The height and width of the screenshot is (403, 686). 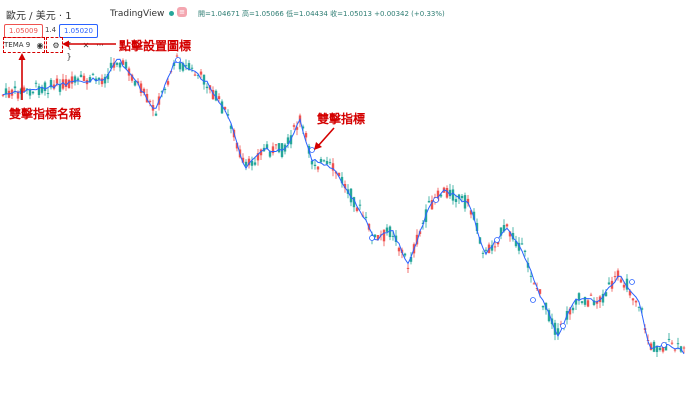 What do you see at coordinates (78, 31) in the screenshot?
I see `buy-price-button: 1.05020` at bounding box center [78, 31].